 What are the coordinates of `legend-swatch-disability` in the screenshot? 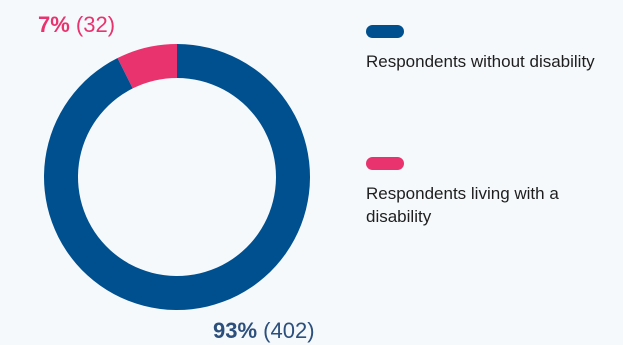 It's located at (385, 163).